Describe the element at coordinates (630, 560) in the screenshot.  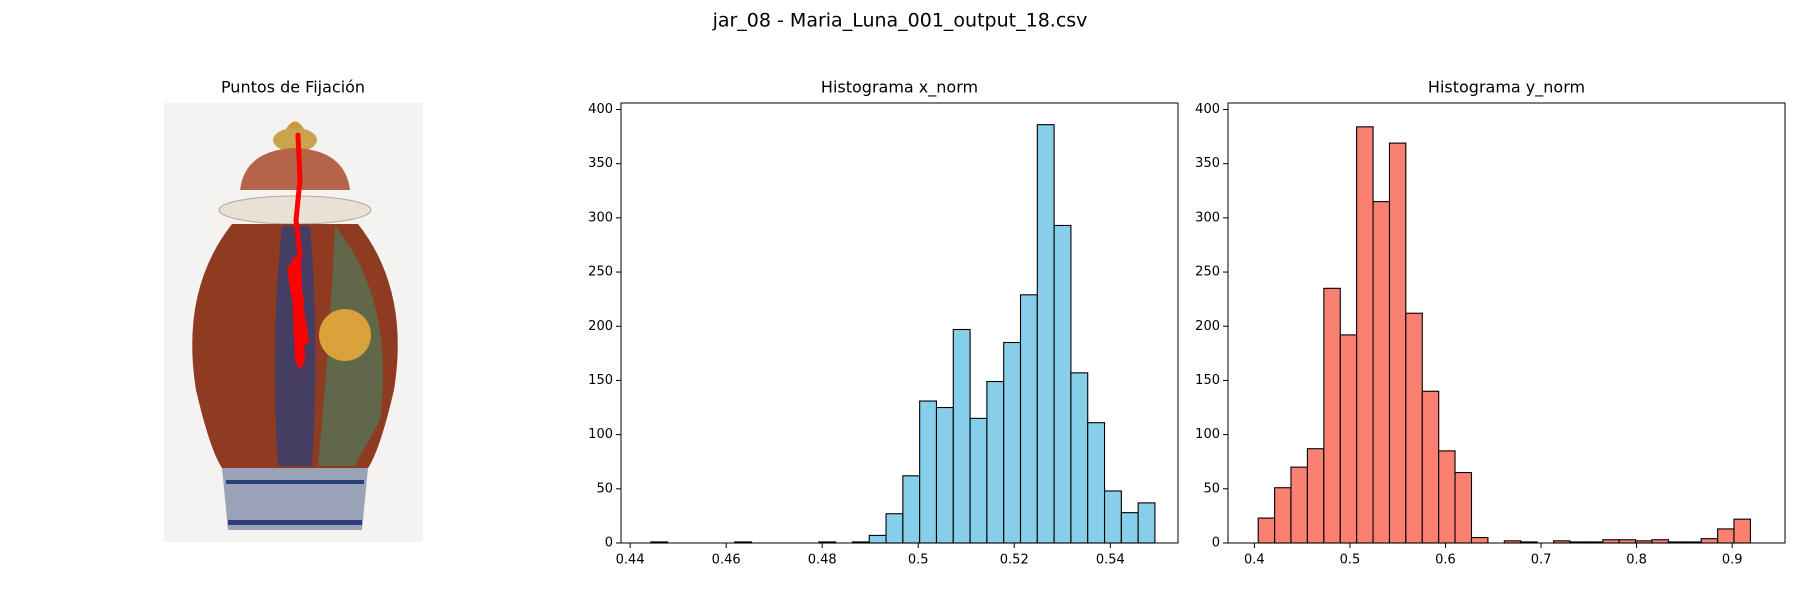
I see `x-tick-label: 0.44` at that location.